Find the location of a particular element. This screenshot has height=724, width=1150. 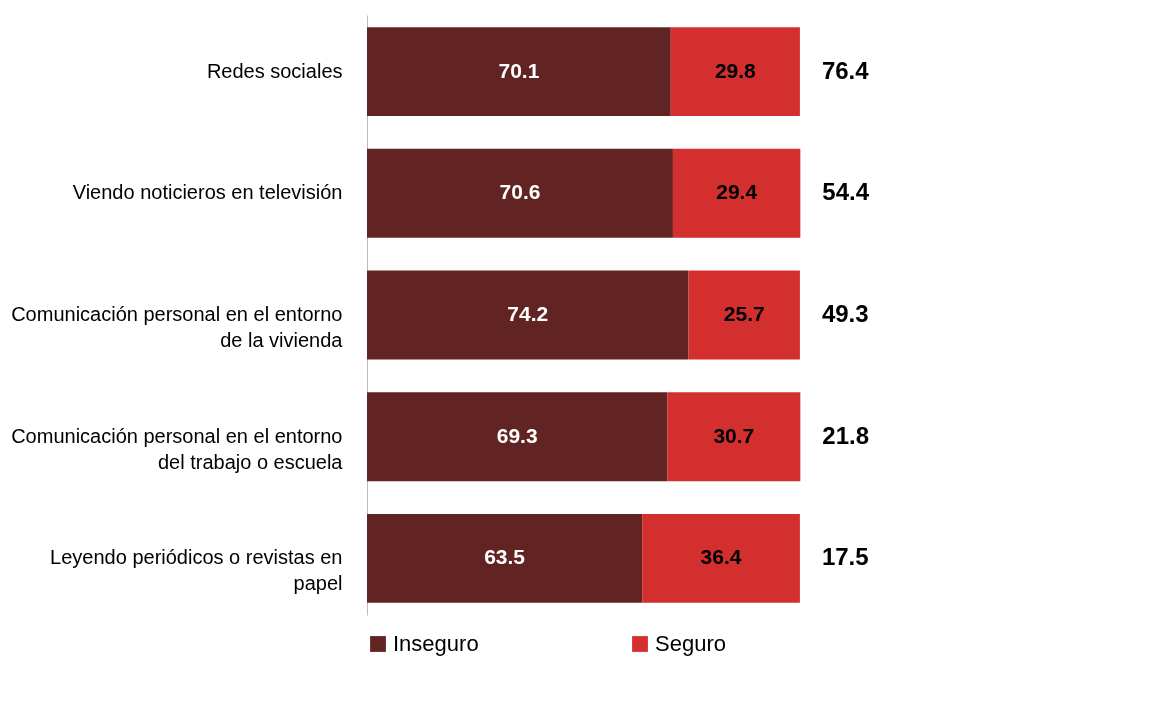

text: 17.5 is located at coordinates (845, 557).